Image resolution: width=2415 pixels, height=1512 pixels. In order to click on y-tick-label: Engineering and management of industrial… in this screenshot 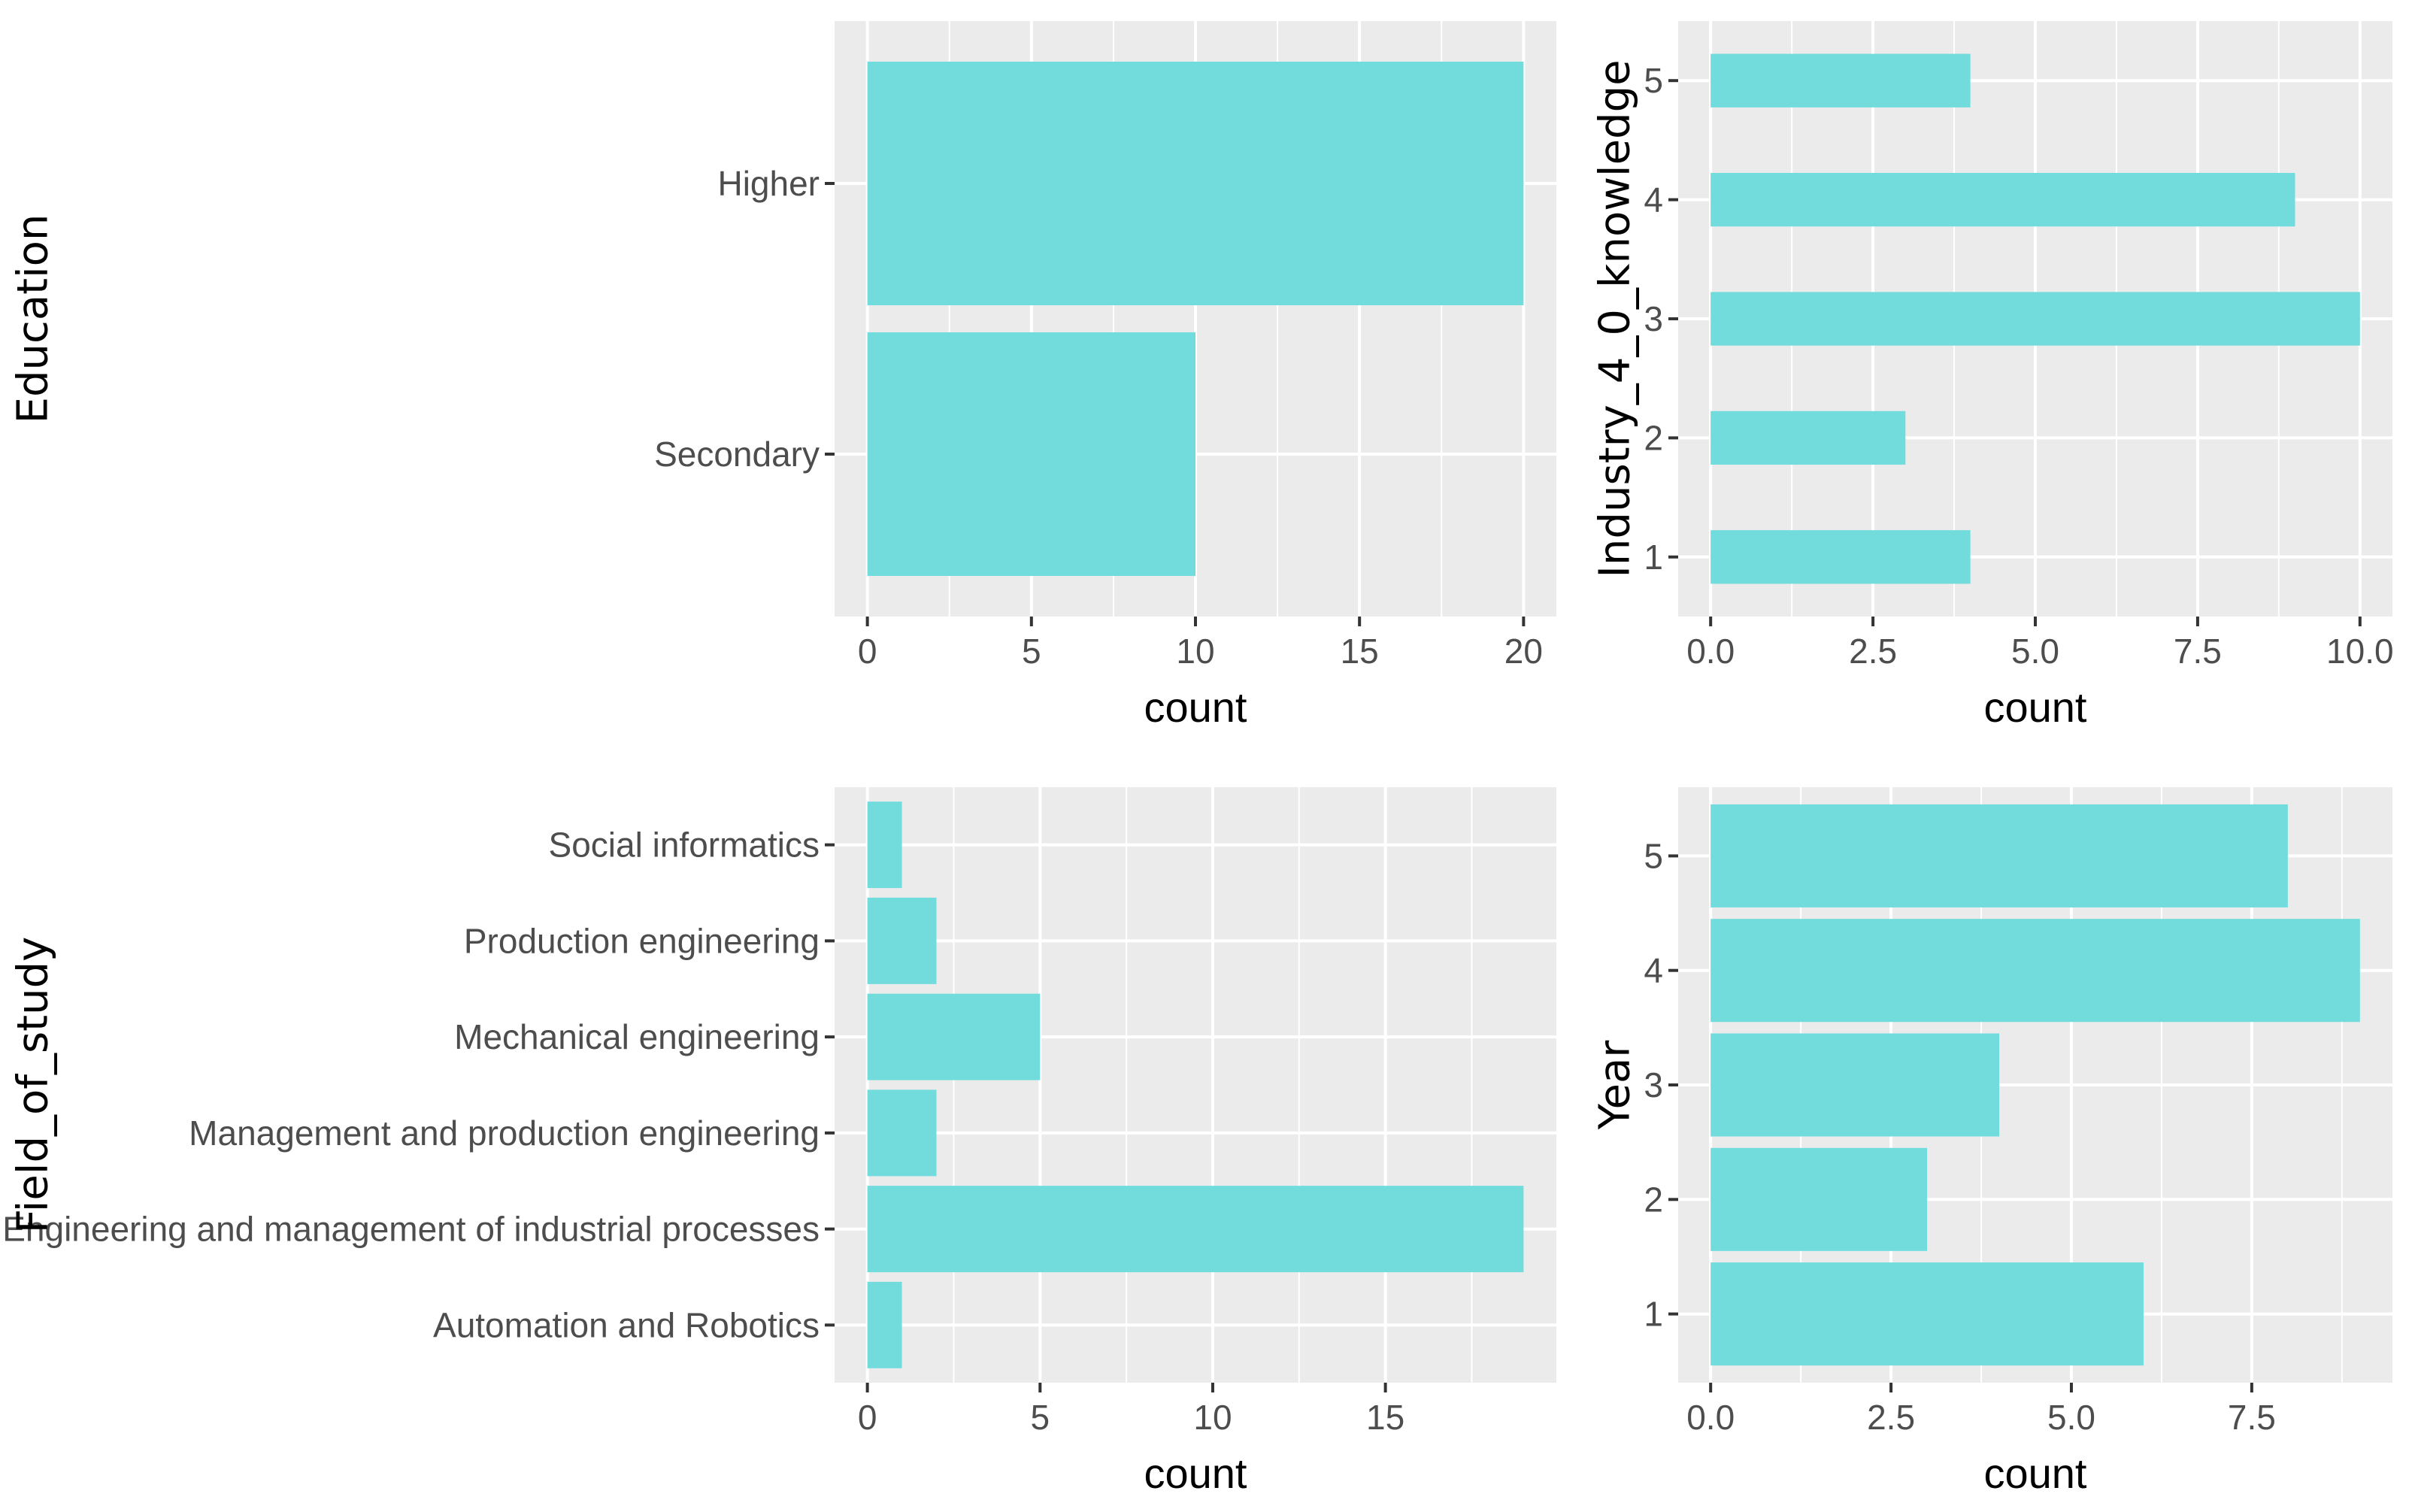, I will do `click(411, 1230)`.